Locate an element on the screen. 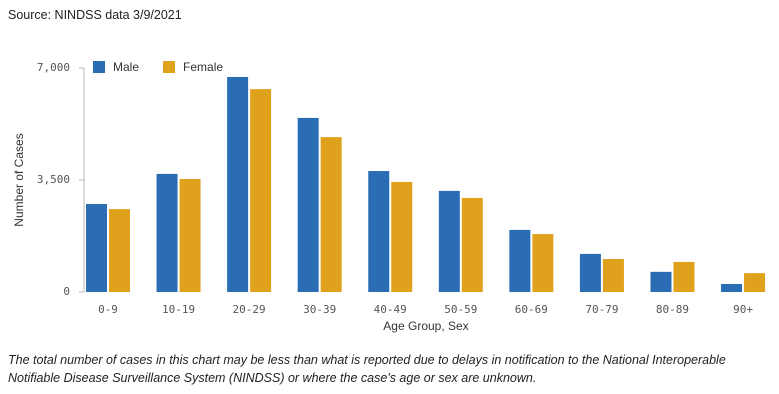 Image resolution: width=779 pixels, height=394 pixels. y-tick-label: 0 is located at coordinates (66, 291).